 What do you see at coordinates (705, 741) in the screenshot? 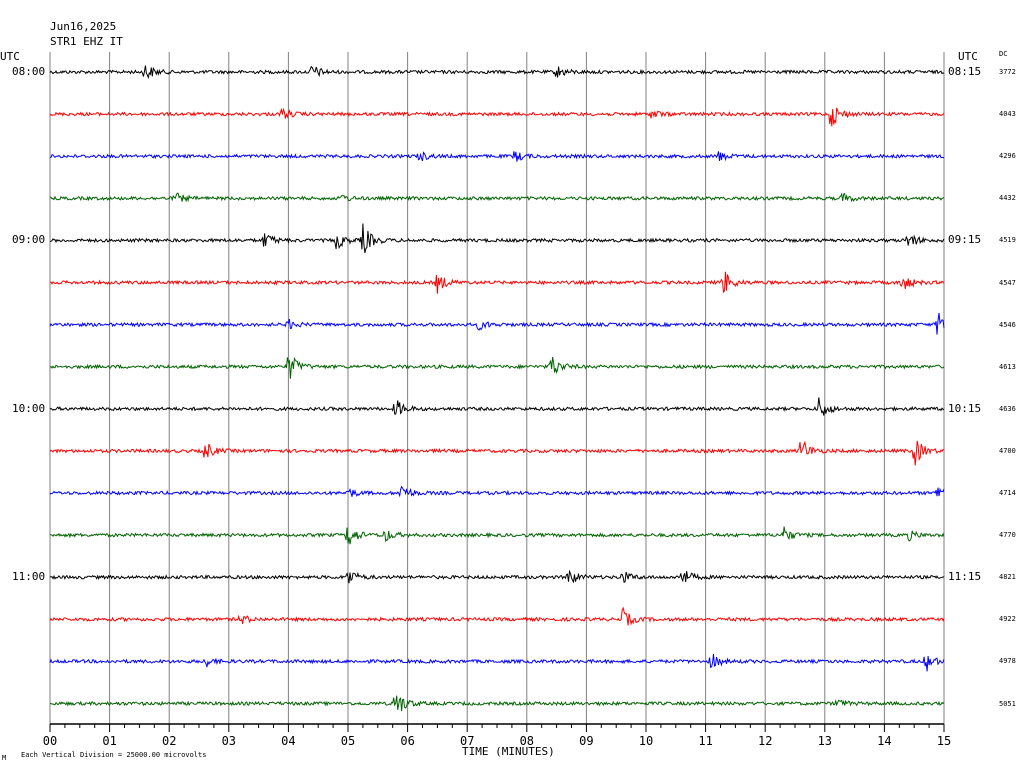
I see `x-tick-label-11: 11` at bounding box center [705, 741].